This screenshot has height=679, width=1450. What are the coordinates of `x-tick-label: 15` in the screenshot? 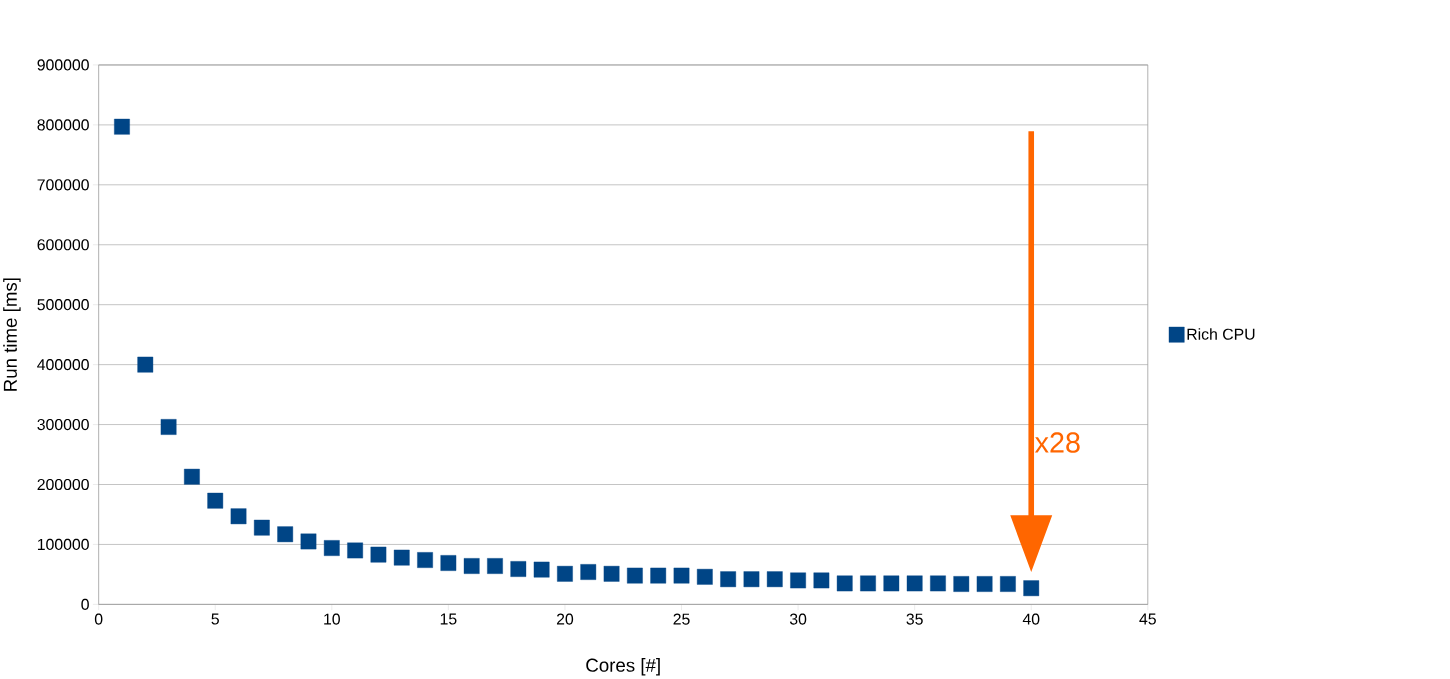 It's located at (448, 619).